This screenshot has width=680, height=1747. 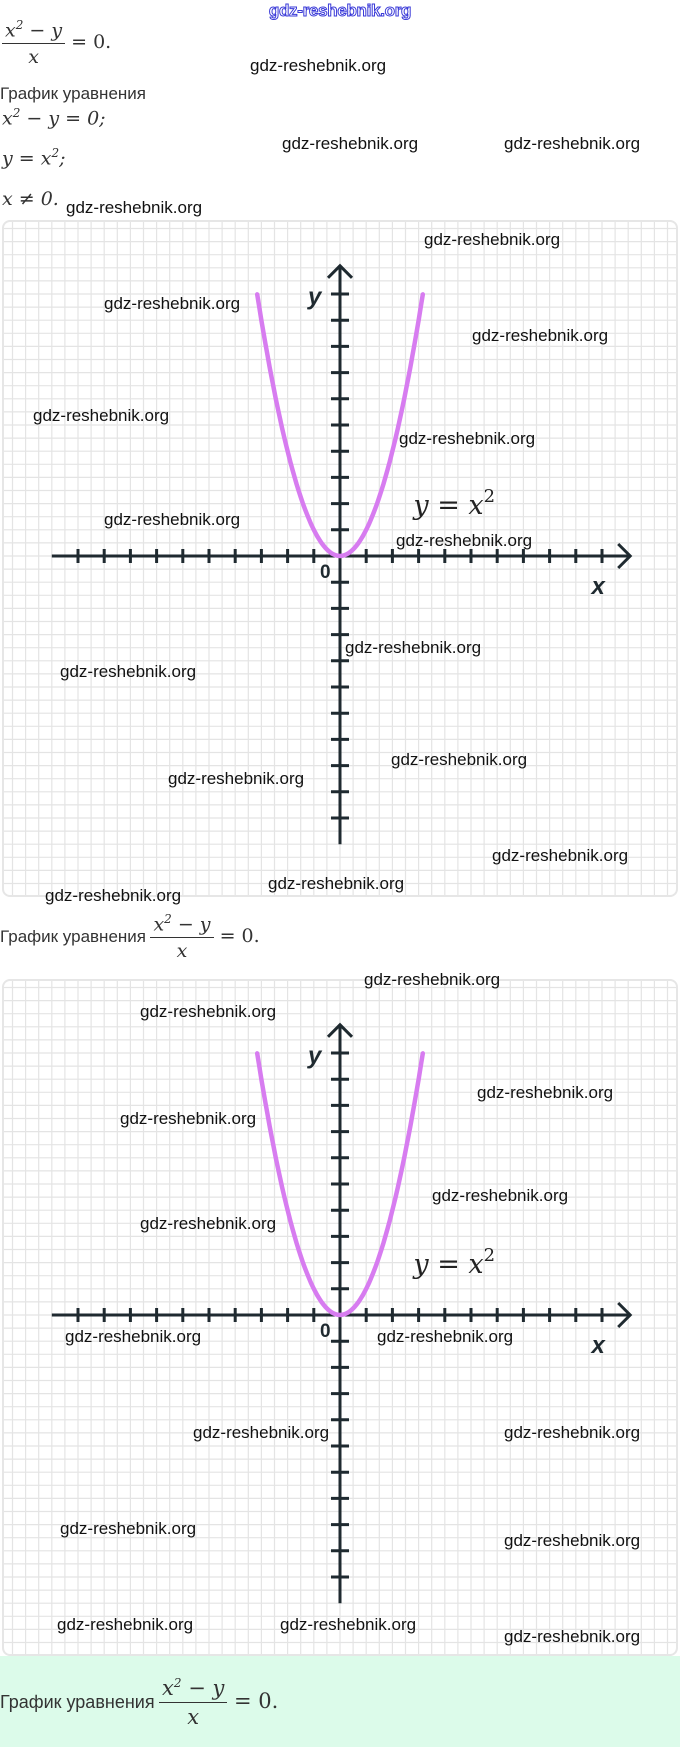 I want to click on step1-rest: − y = 0;, so click(x=63, y=118).